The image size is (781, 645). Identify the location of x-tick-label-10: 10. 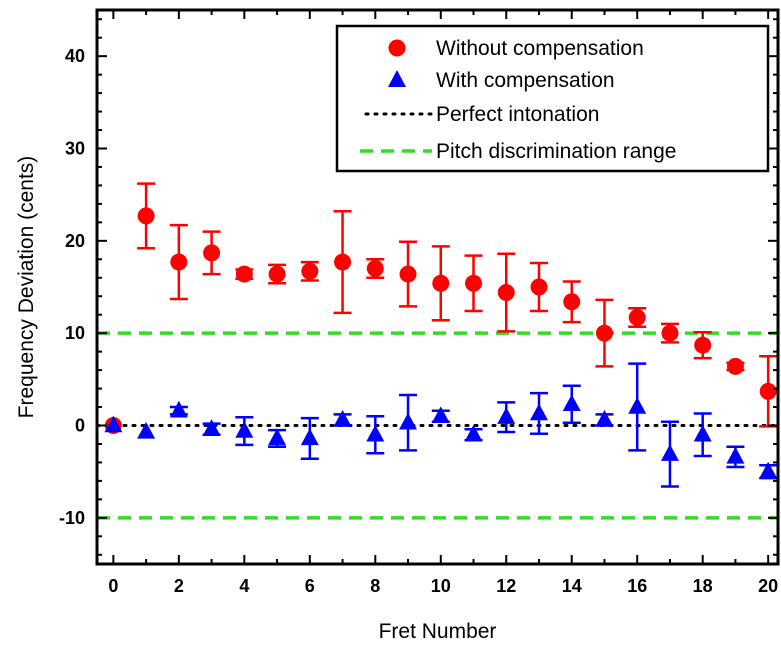
(441, 586).